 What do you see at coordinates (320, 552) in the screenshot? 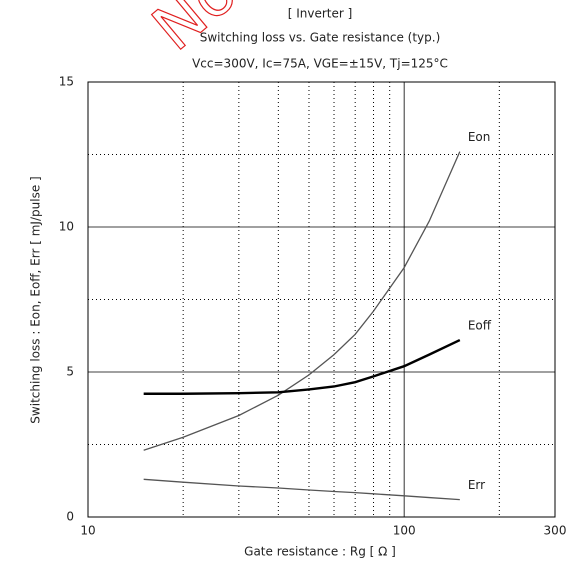
I see `x-axis-label: Gate resistance : Rg [ Ω ]` at bounding box center [320, 552].